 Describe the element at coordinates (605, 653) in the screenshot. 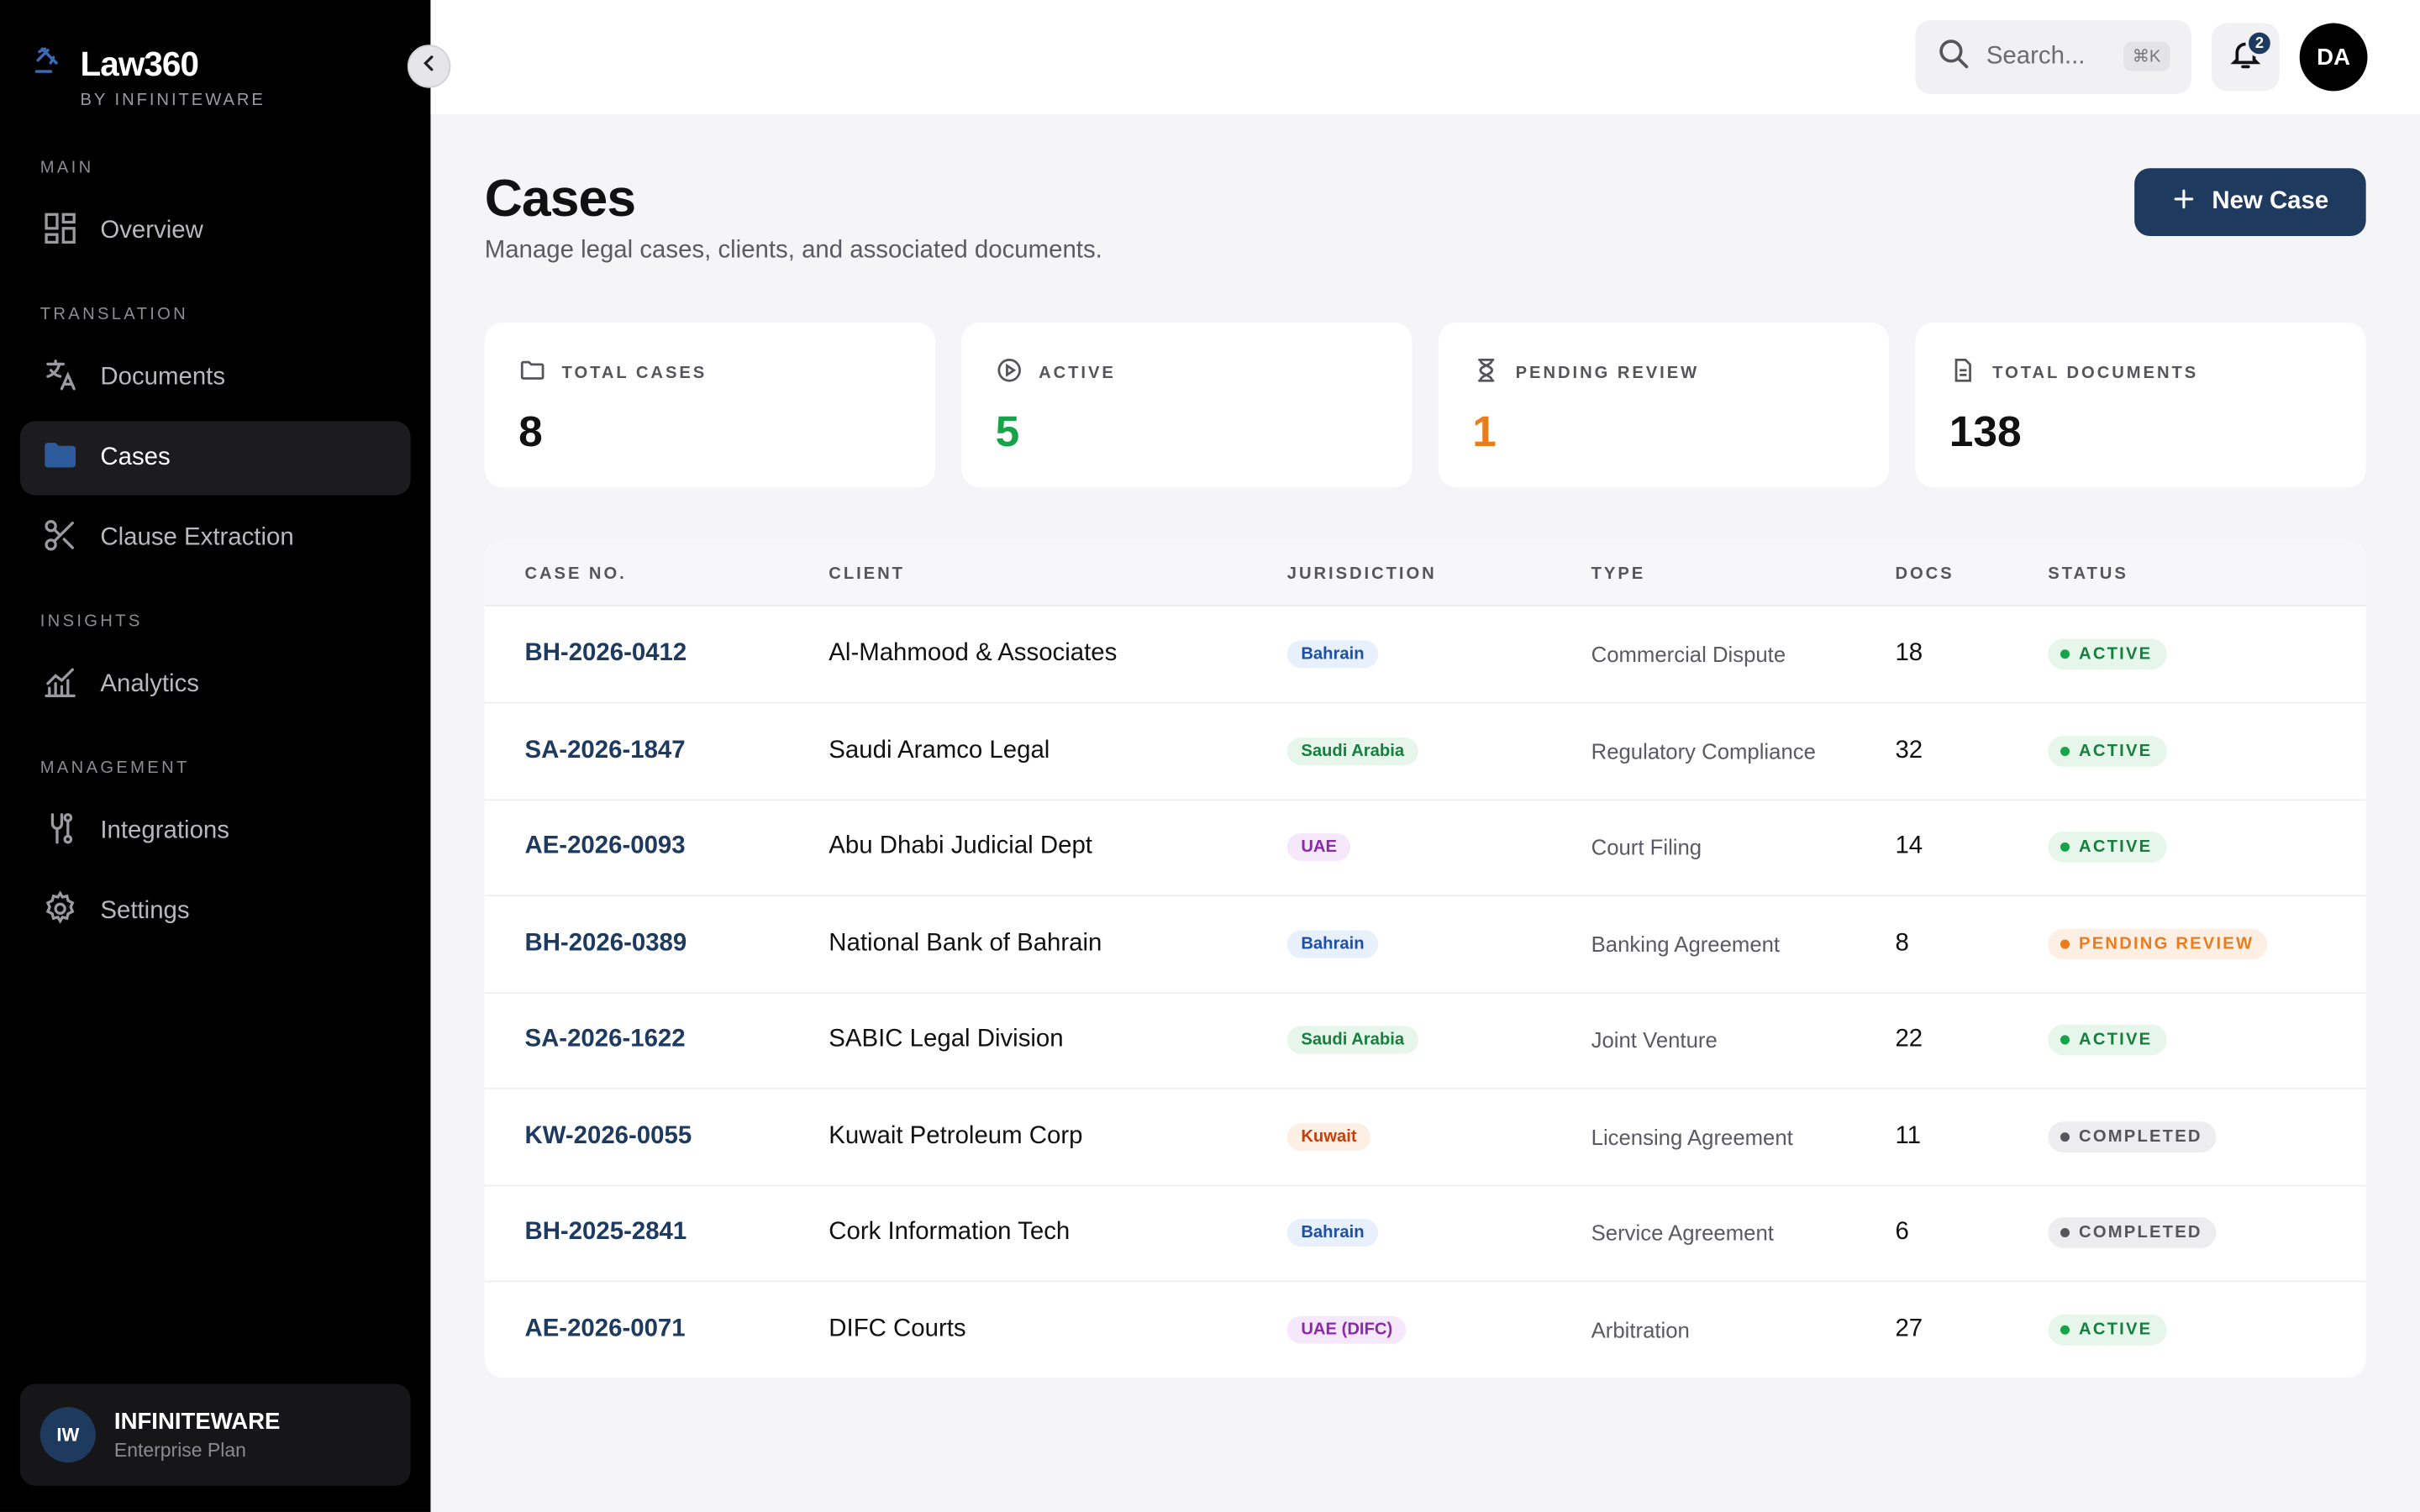

I see `case-number-link: BH-2026-0412` at that location.